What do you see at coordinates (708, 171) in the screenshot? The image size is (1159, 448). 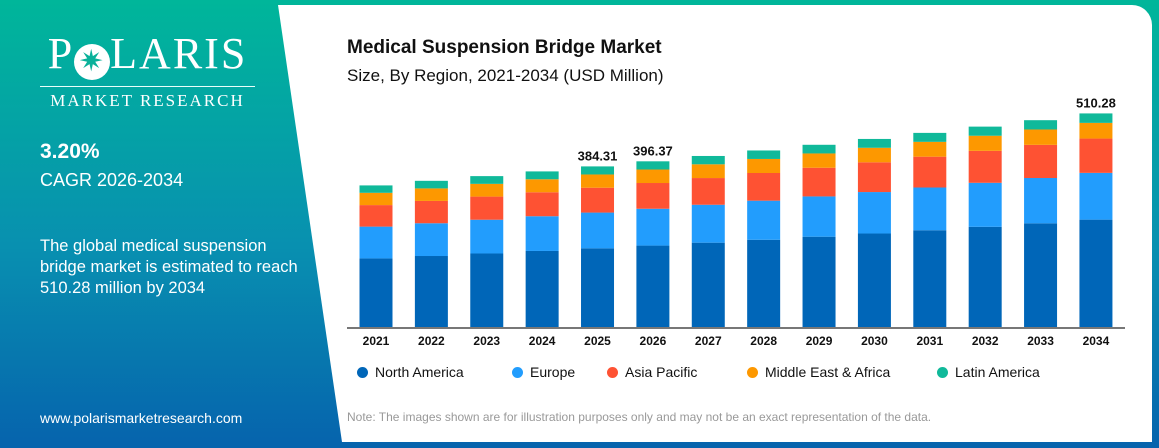 I see `bar-segment-middle-east-africa-2027` at bounding box center [708, 171].